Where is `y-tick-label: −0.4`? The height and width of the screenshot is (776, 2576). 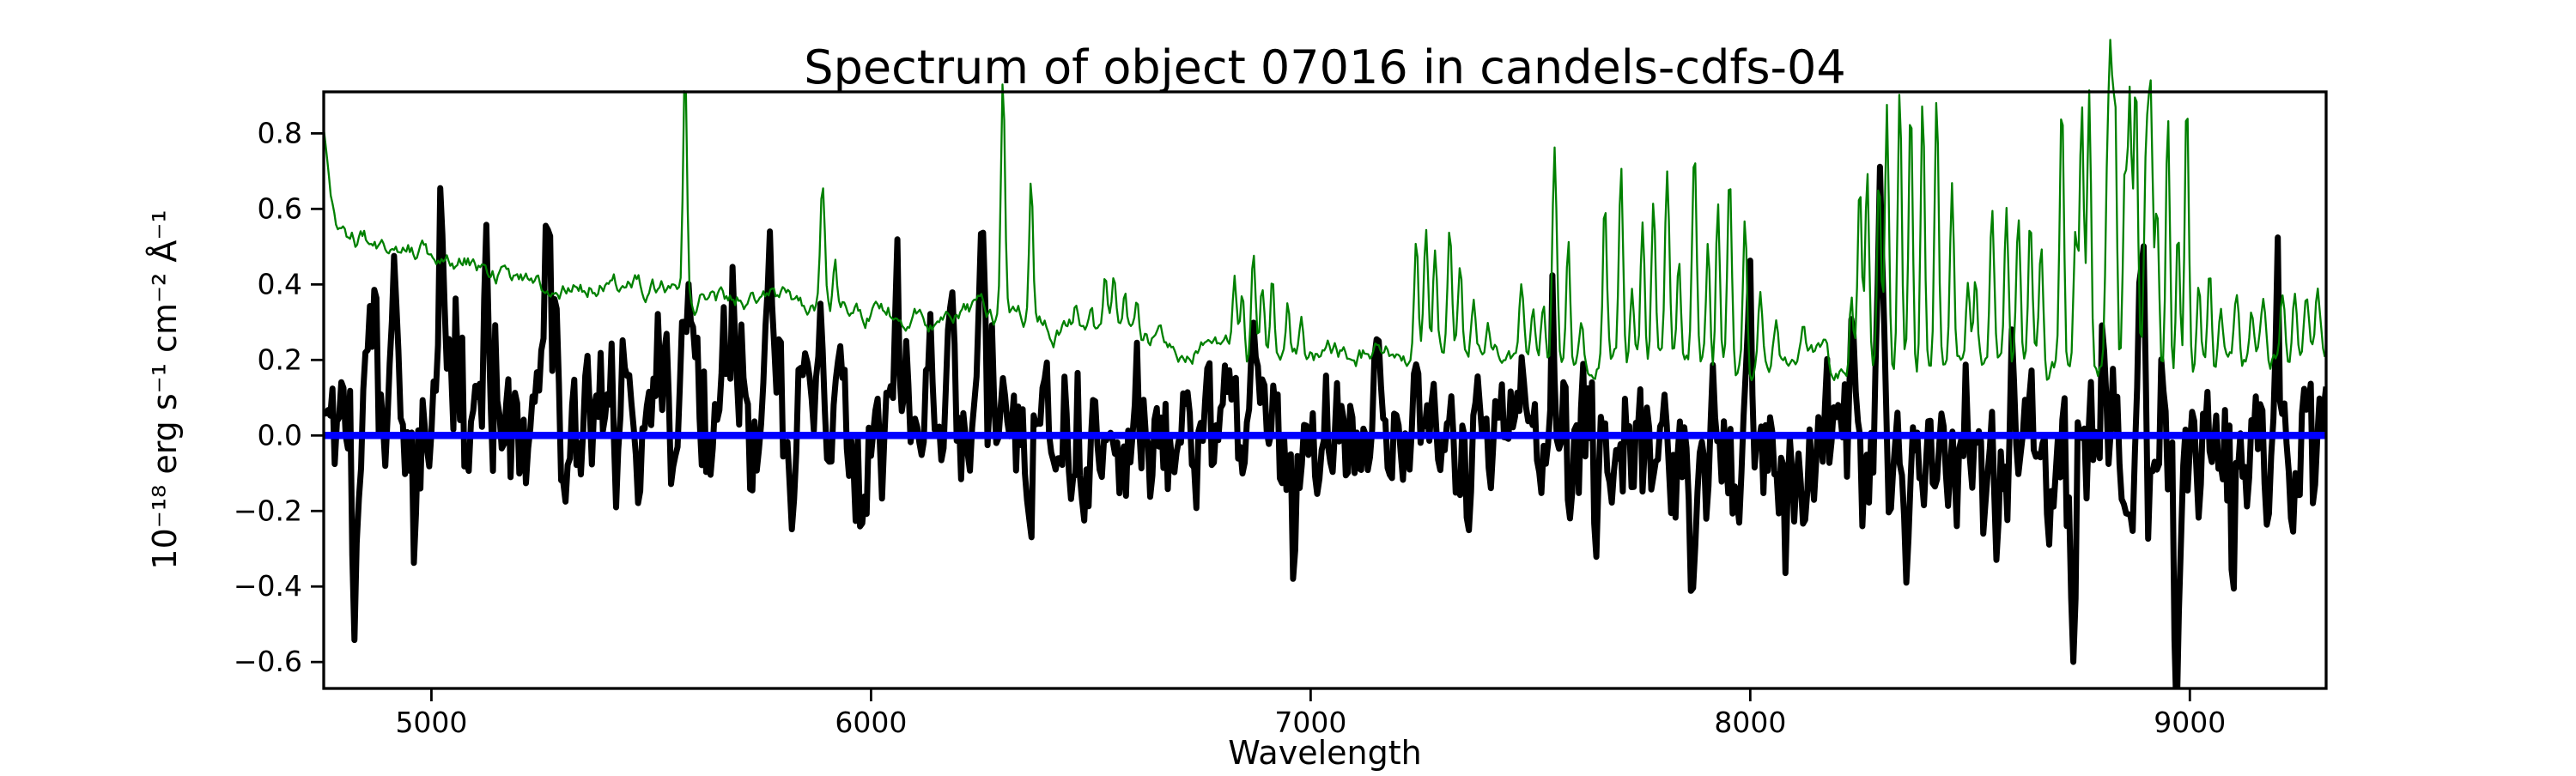 y-tick-label: −0.4 is located at coordinates (268, 586).